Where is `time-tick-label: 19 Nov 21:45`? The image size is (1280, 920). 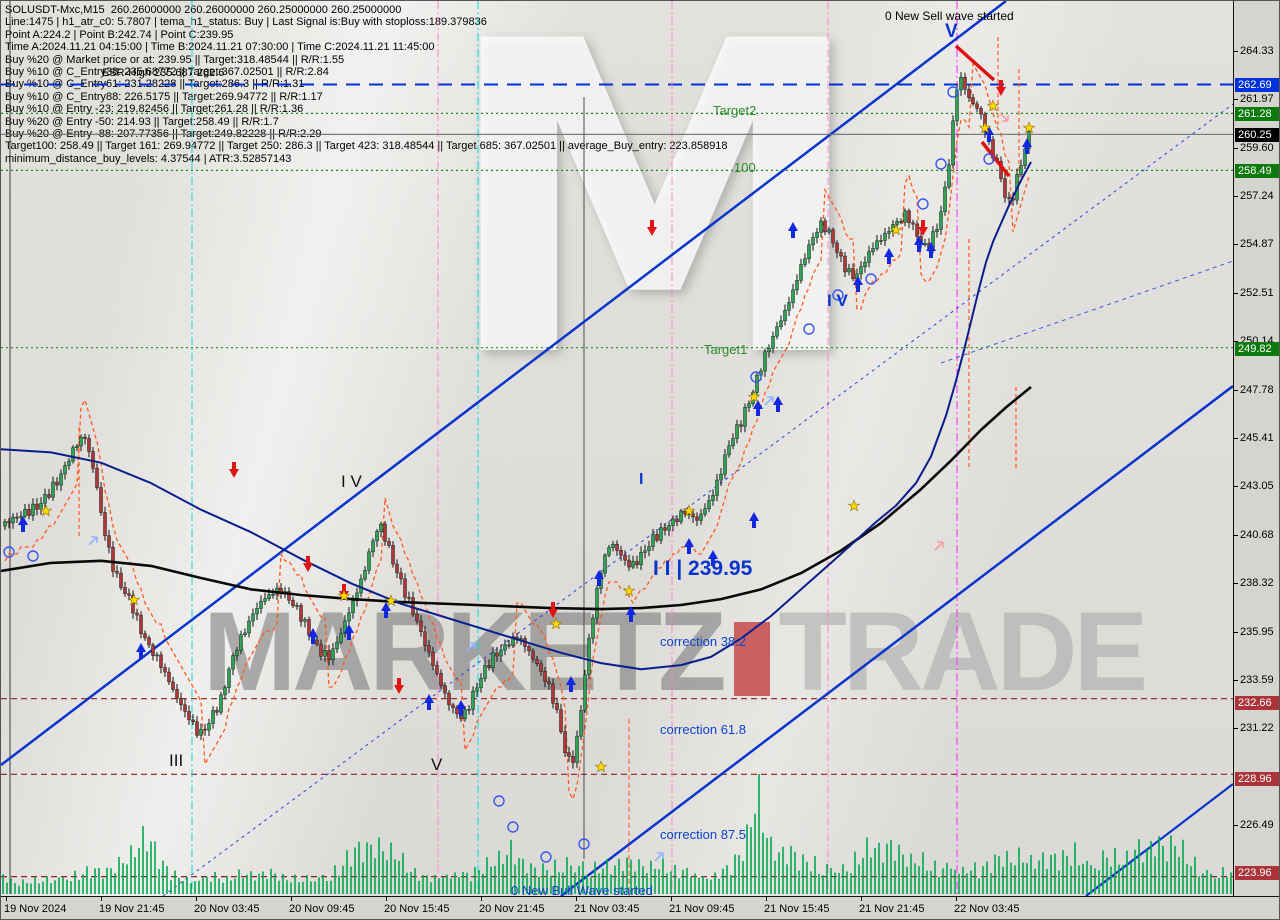
time-tick-label: 19 Nov 21:45 is located at coordinates (132, 909).